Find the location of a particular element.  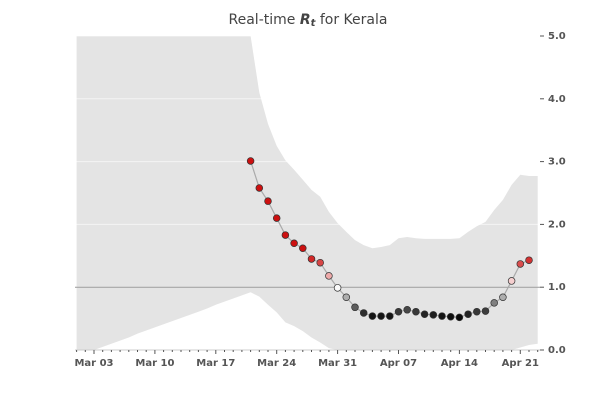

x-tick-label: Apr 21 is located at coordinates (520, 363).